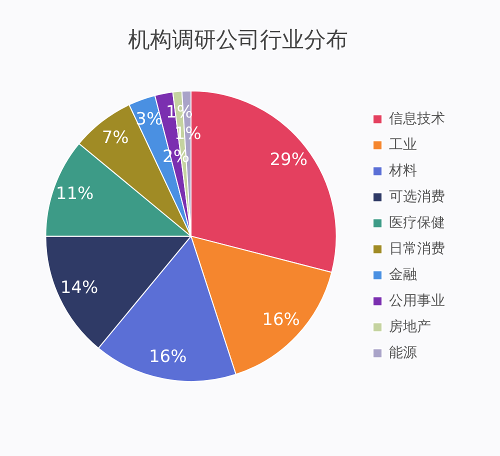 Image resolution: width=500 pixels, height=456 pixels. Describe the element at coordinates (410, 326) in the screenshot. I see `legend-label: 房地产` at that location.